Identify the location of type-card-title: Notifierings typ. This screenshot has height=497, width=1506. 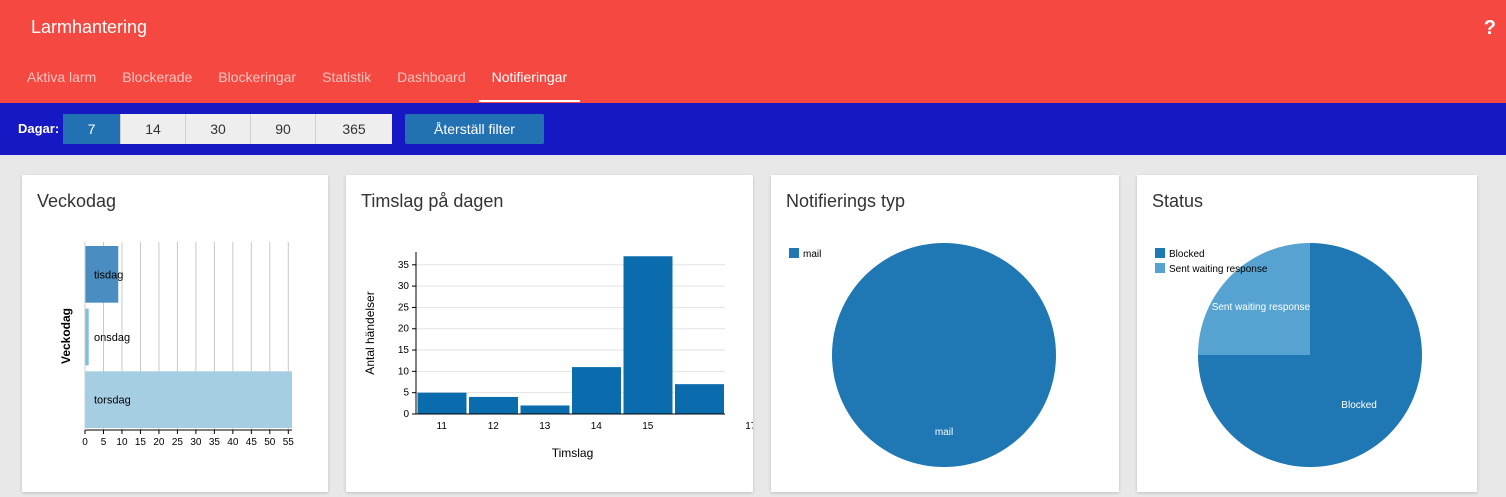
(846, 201).